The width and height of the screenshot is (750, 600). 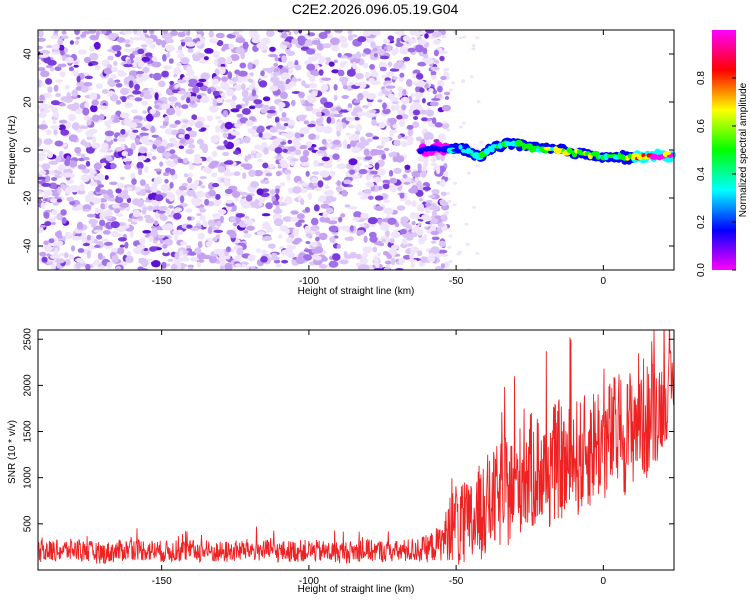 What do you see at coordinates (724, 150) in the screenshot?
I see `colorbar-gradient` at bounding box center [724, 150].